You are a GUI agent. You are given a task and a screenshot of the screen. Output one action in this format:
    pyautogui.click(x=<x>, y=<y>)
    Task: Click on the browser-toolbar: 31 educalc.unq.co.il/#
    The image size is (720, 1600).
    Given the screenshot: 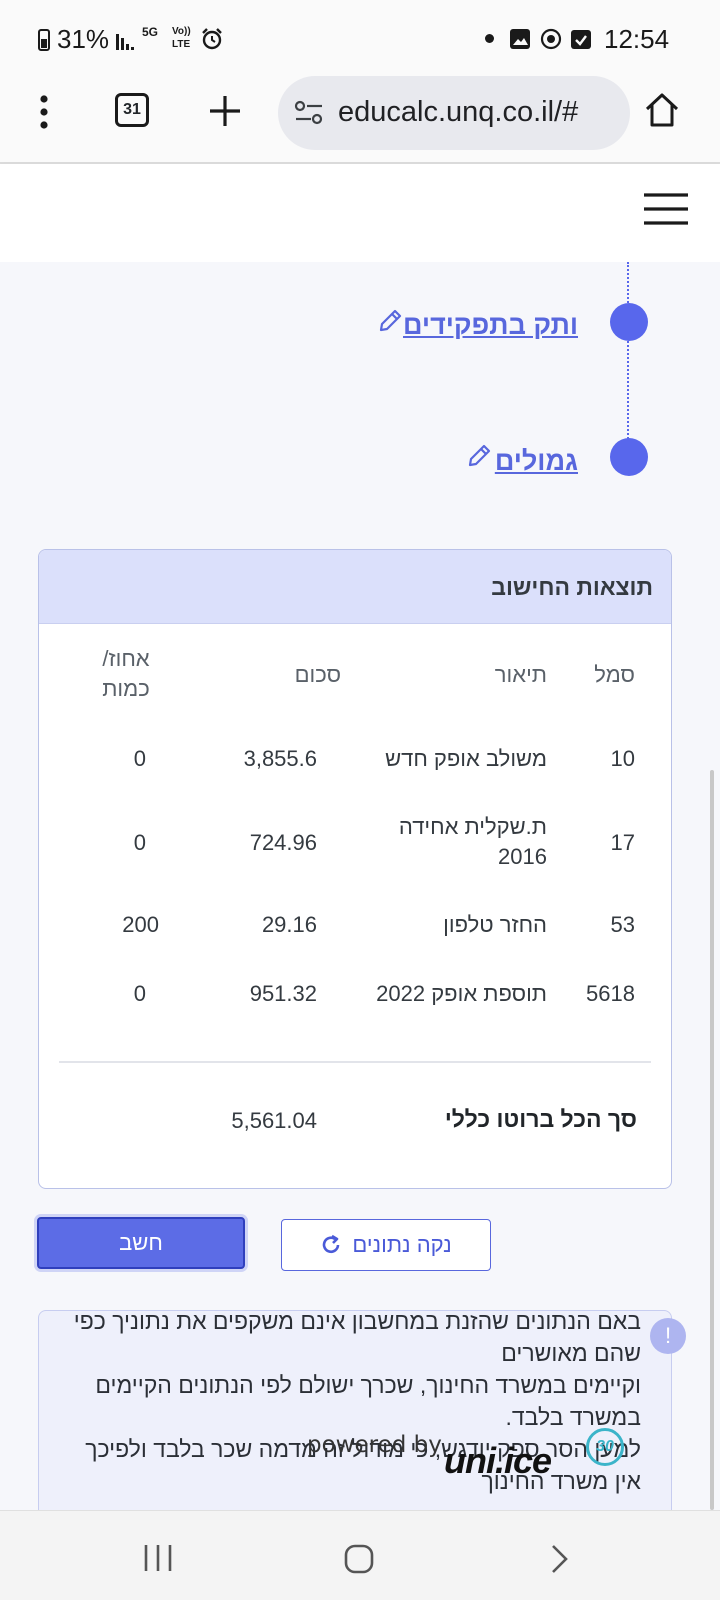 What is the action you would take?
    pyautogui.click(x=360, y=120)
    